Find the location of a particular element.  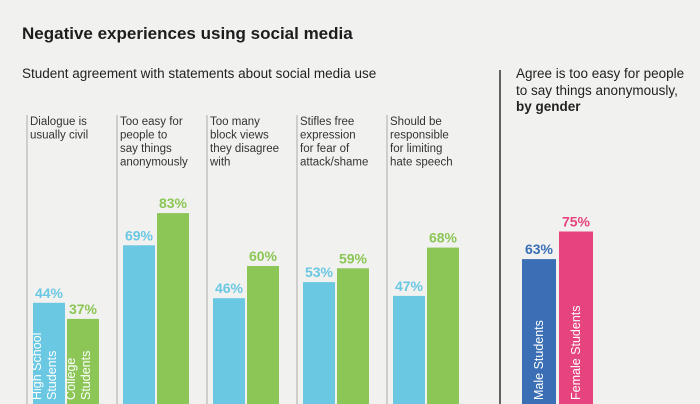

data-label: 68% is located at coordinates (443, 238).